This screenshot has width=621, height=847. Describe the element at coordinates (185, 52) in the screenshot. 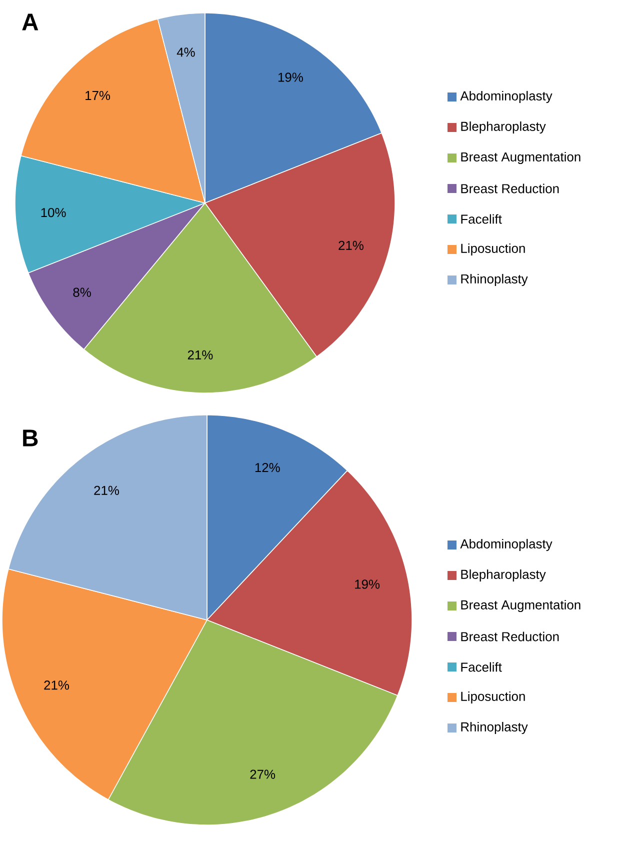

I see `data-label: 4%` at that location.